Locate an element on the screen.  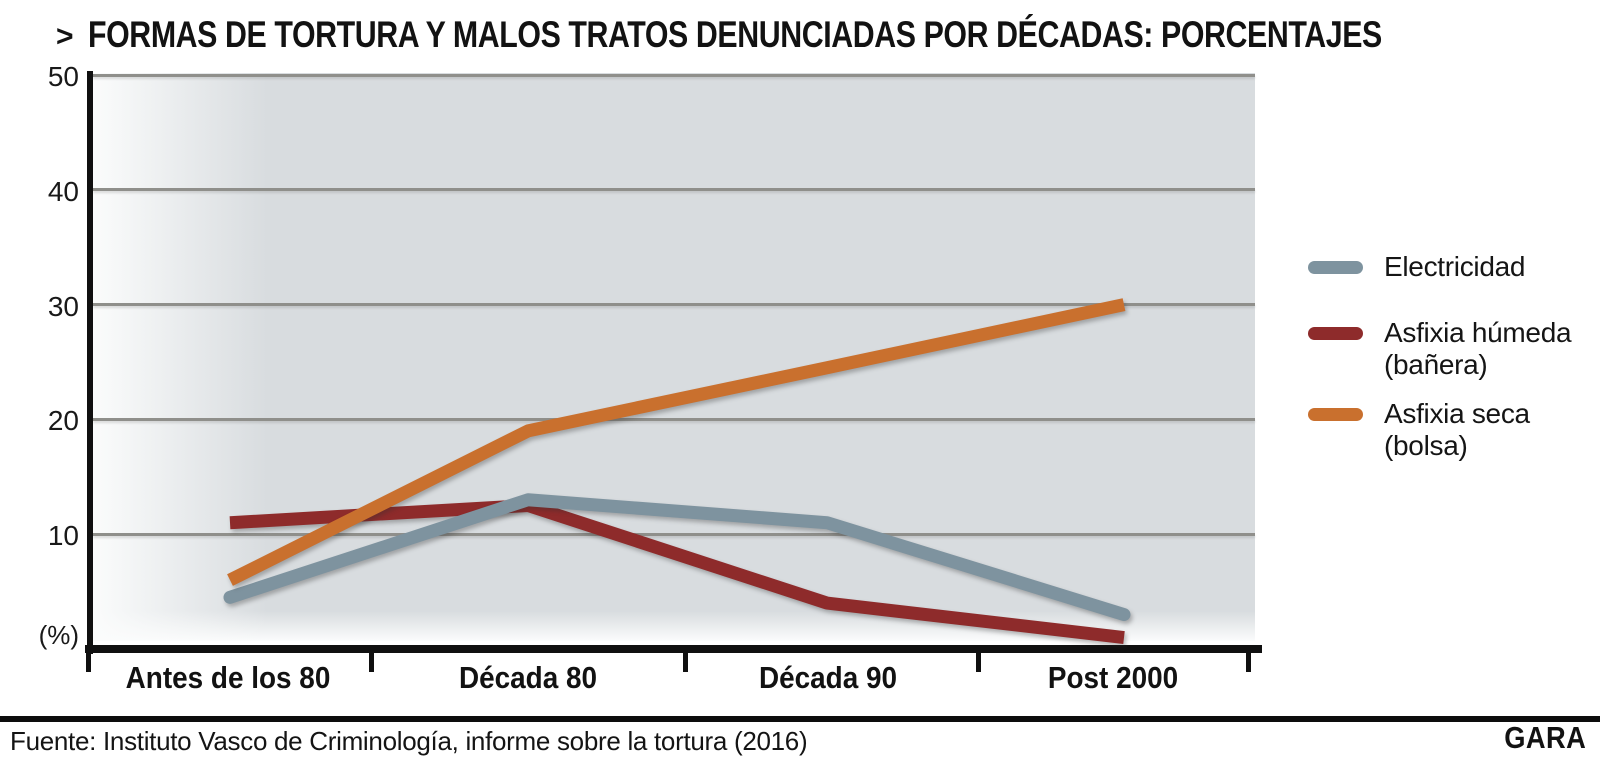
legend-swatch-electricidad is located at coordinates (1335, 267).